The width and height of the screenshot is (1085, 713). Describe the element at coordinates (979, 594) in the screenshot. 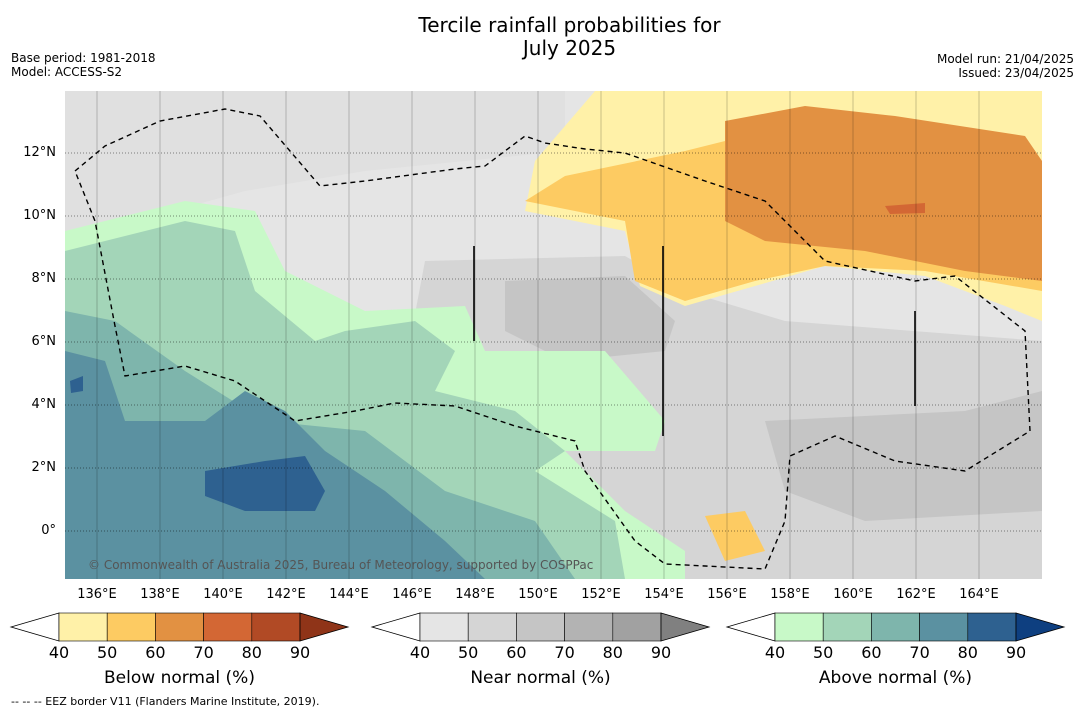

I see `lon-tick: 164°E` at that location.